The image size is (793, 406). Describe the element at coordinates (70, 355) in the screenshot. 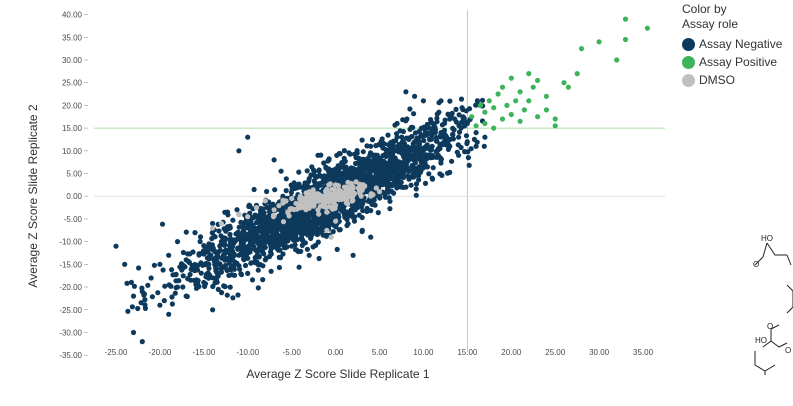

I see `y-tick-label: -35.00` at that location.